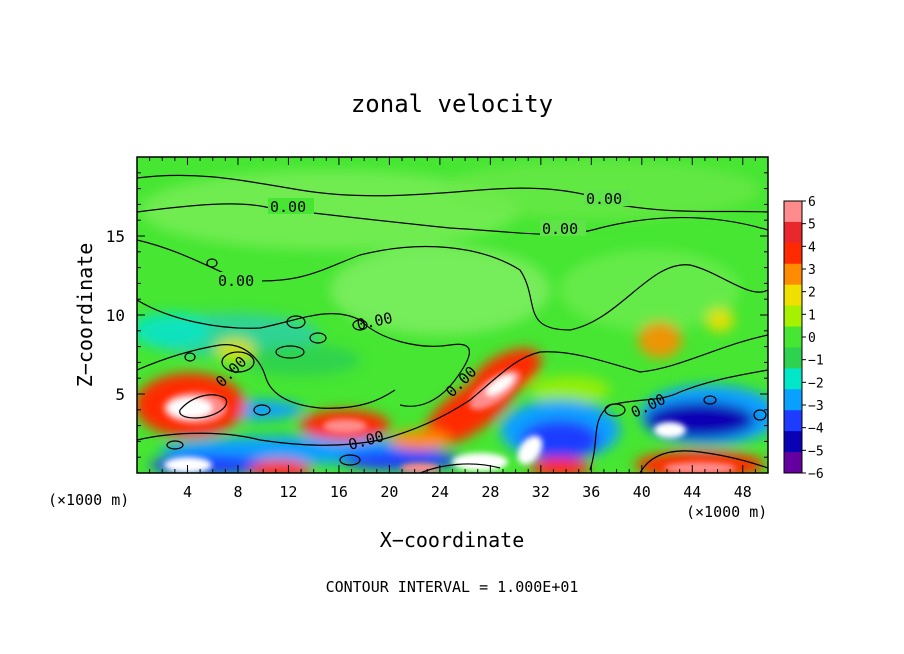 This screenshot has width=904, height=654. I want to click on x-unit-left: (×1000 m), so click(88, 500).